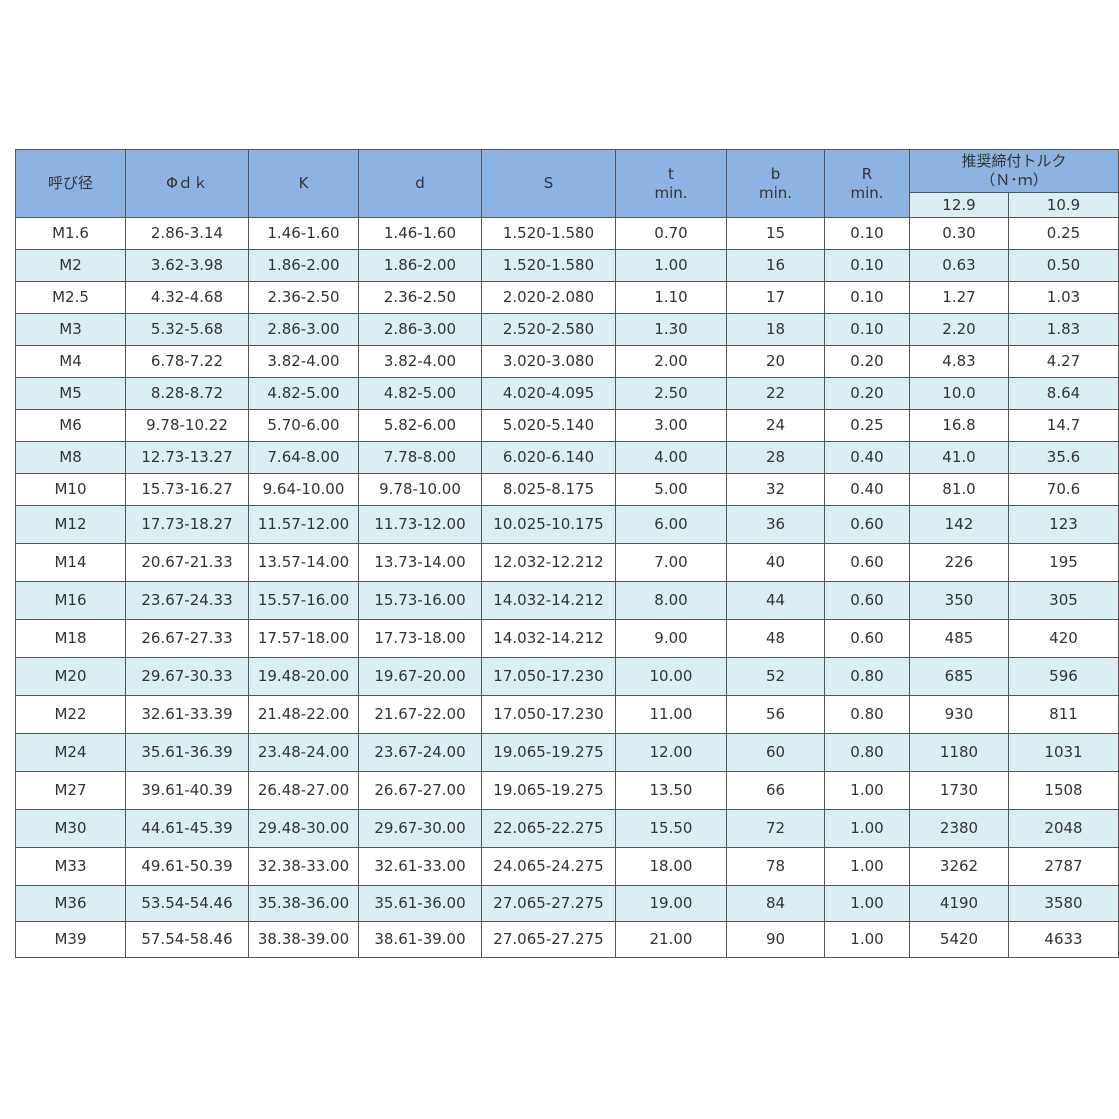 The image size is (1119, 1119). Describe the element at coordinates (1063, 361) in the screenshot. I see `table-cell: 4.27` at that location.